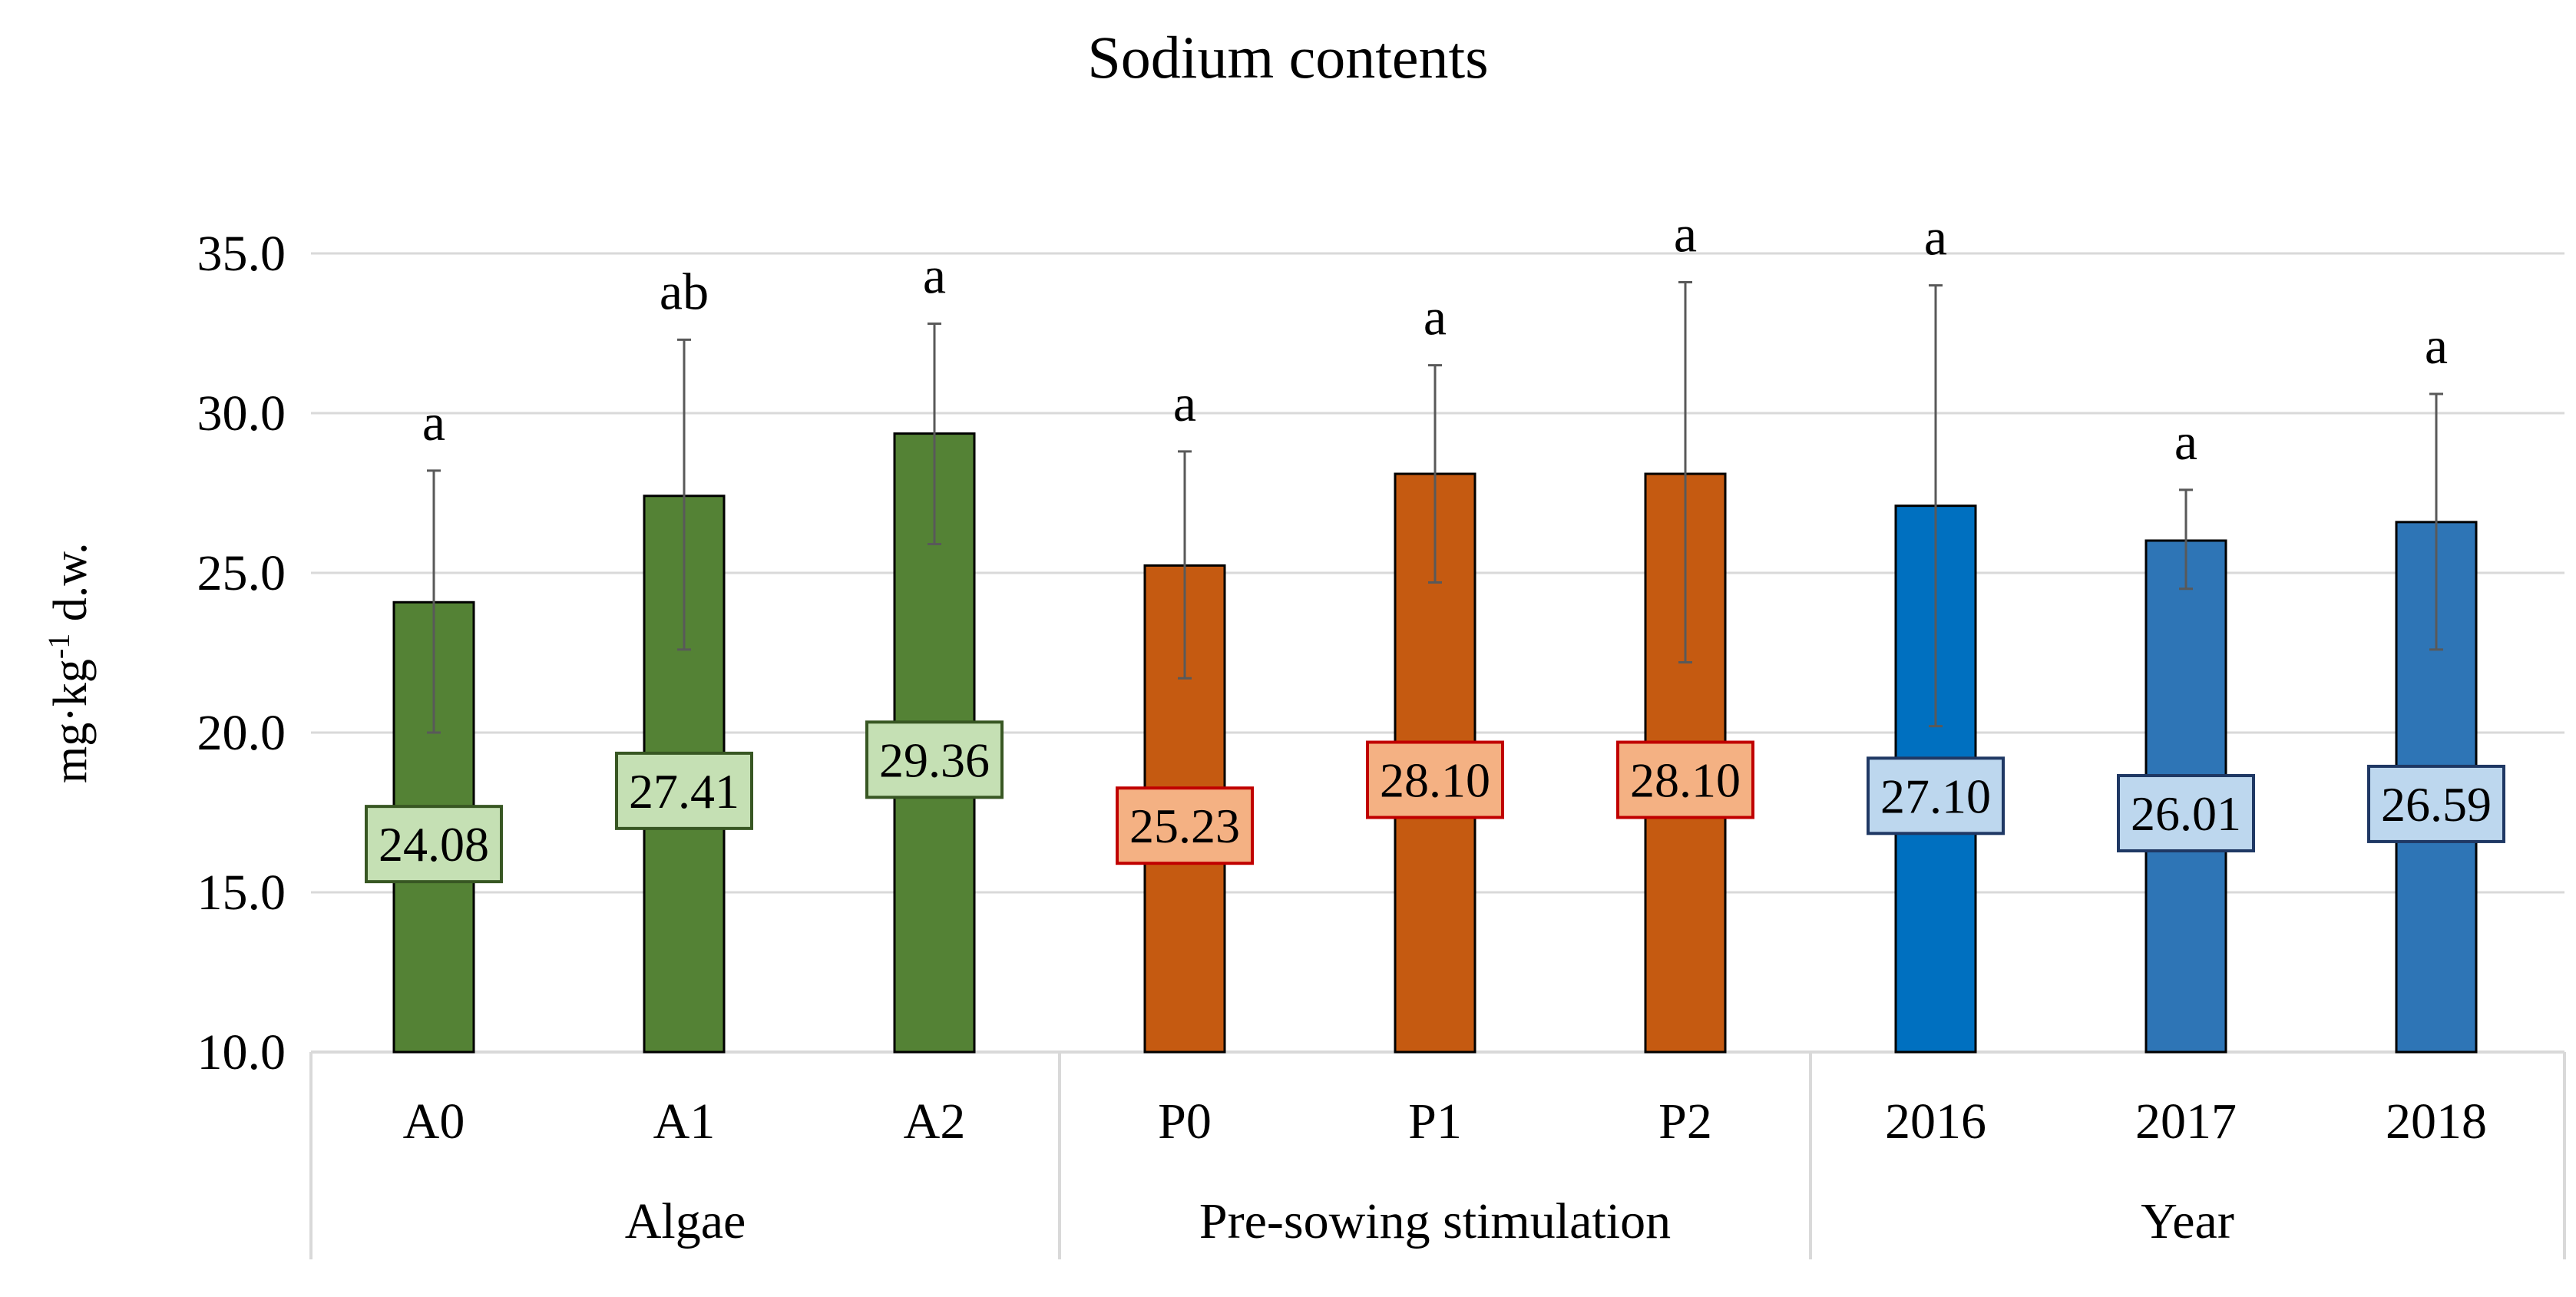  Describe the element at coordinates (1435, 1221) in the screenshot. I see `group-label: Pre-sowing stimulation` at that location.